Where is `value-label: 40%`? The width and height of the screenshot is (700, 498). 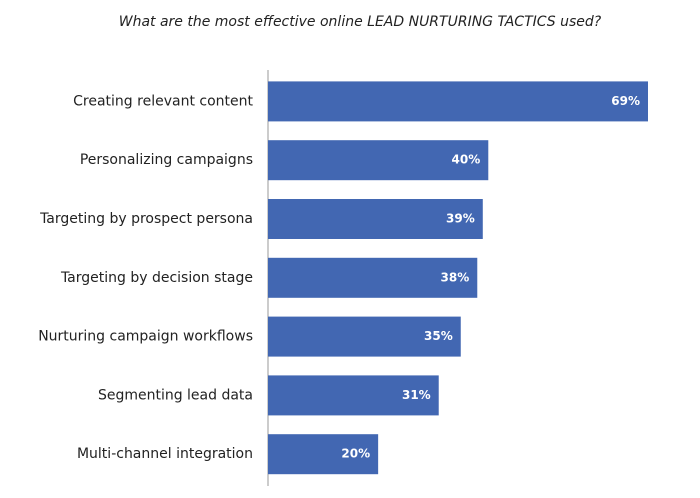 value-label: 40% is located at coordinates (466, 160).